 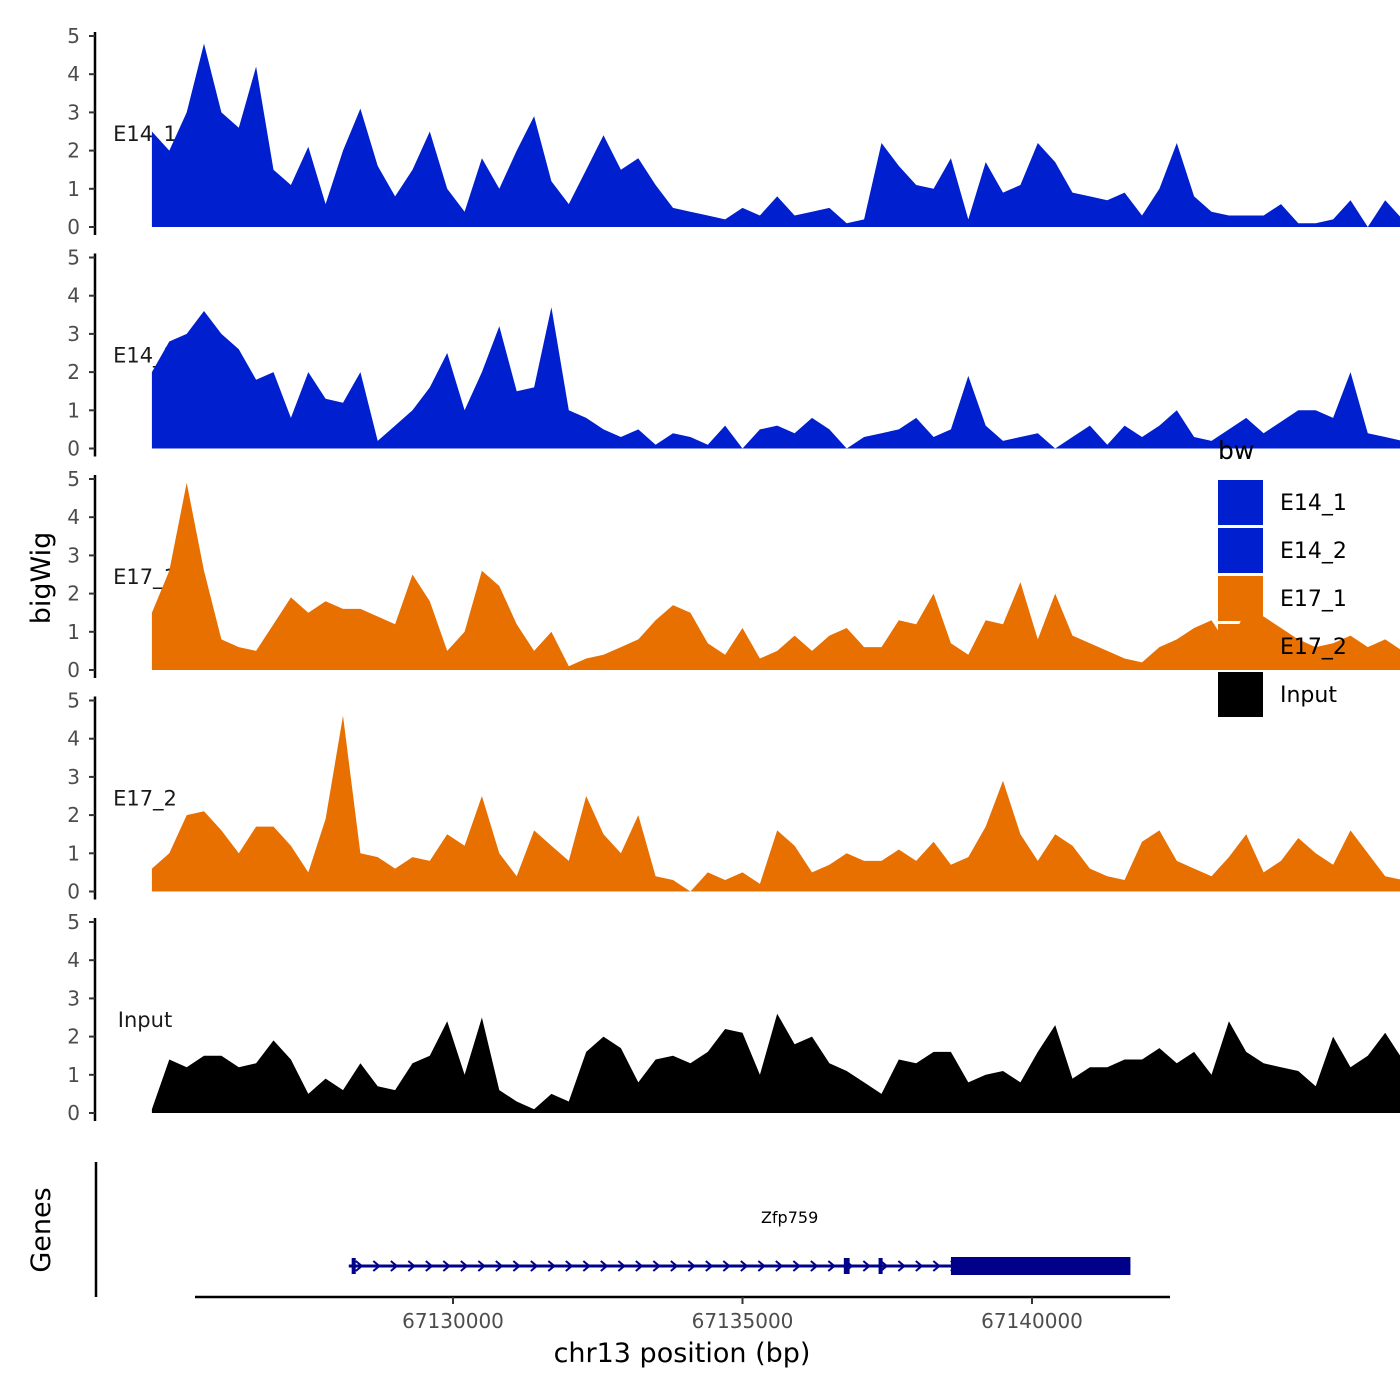 I want to click on legend-item: E17_1, so click(x=1282, y=598).